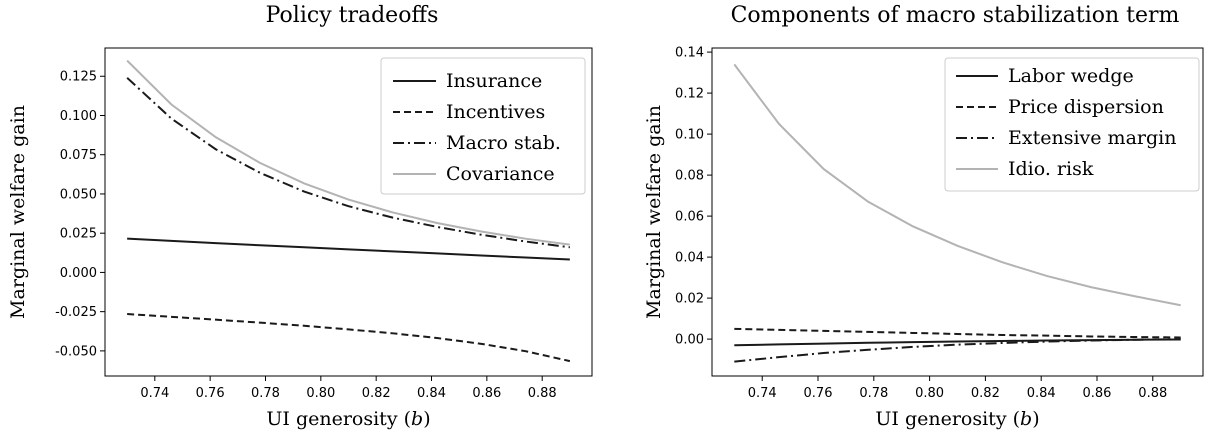  I want to click on legend-label-macro-stab: Macro stab., so click(503, 143).